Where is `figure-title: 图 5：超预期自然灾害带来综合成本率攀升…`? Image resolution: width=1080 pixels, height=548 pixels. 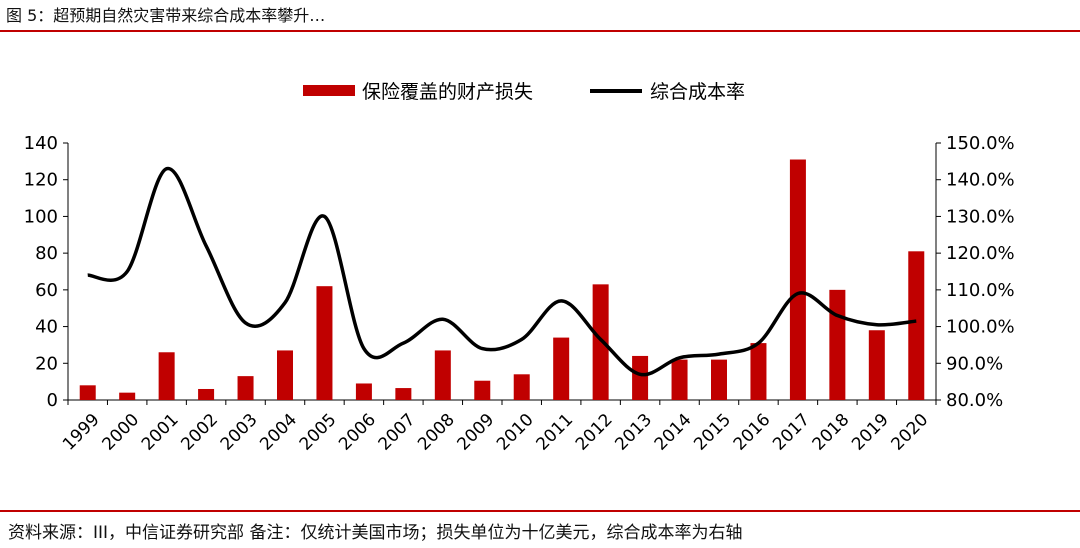
figure-title: 图 5：超预期自然灾害带来综合成本率攀升… is located at coordinates (166, 15).